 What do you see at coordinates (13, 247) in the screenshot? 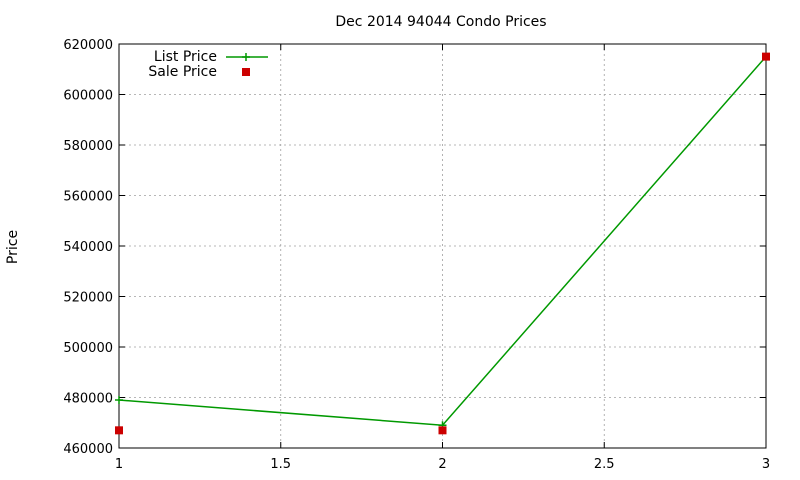
I see `y-axis-label: Price` at bounding box center [13, 247].